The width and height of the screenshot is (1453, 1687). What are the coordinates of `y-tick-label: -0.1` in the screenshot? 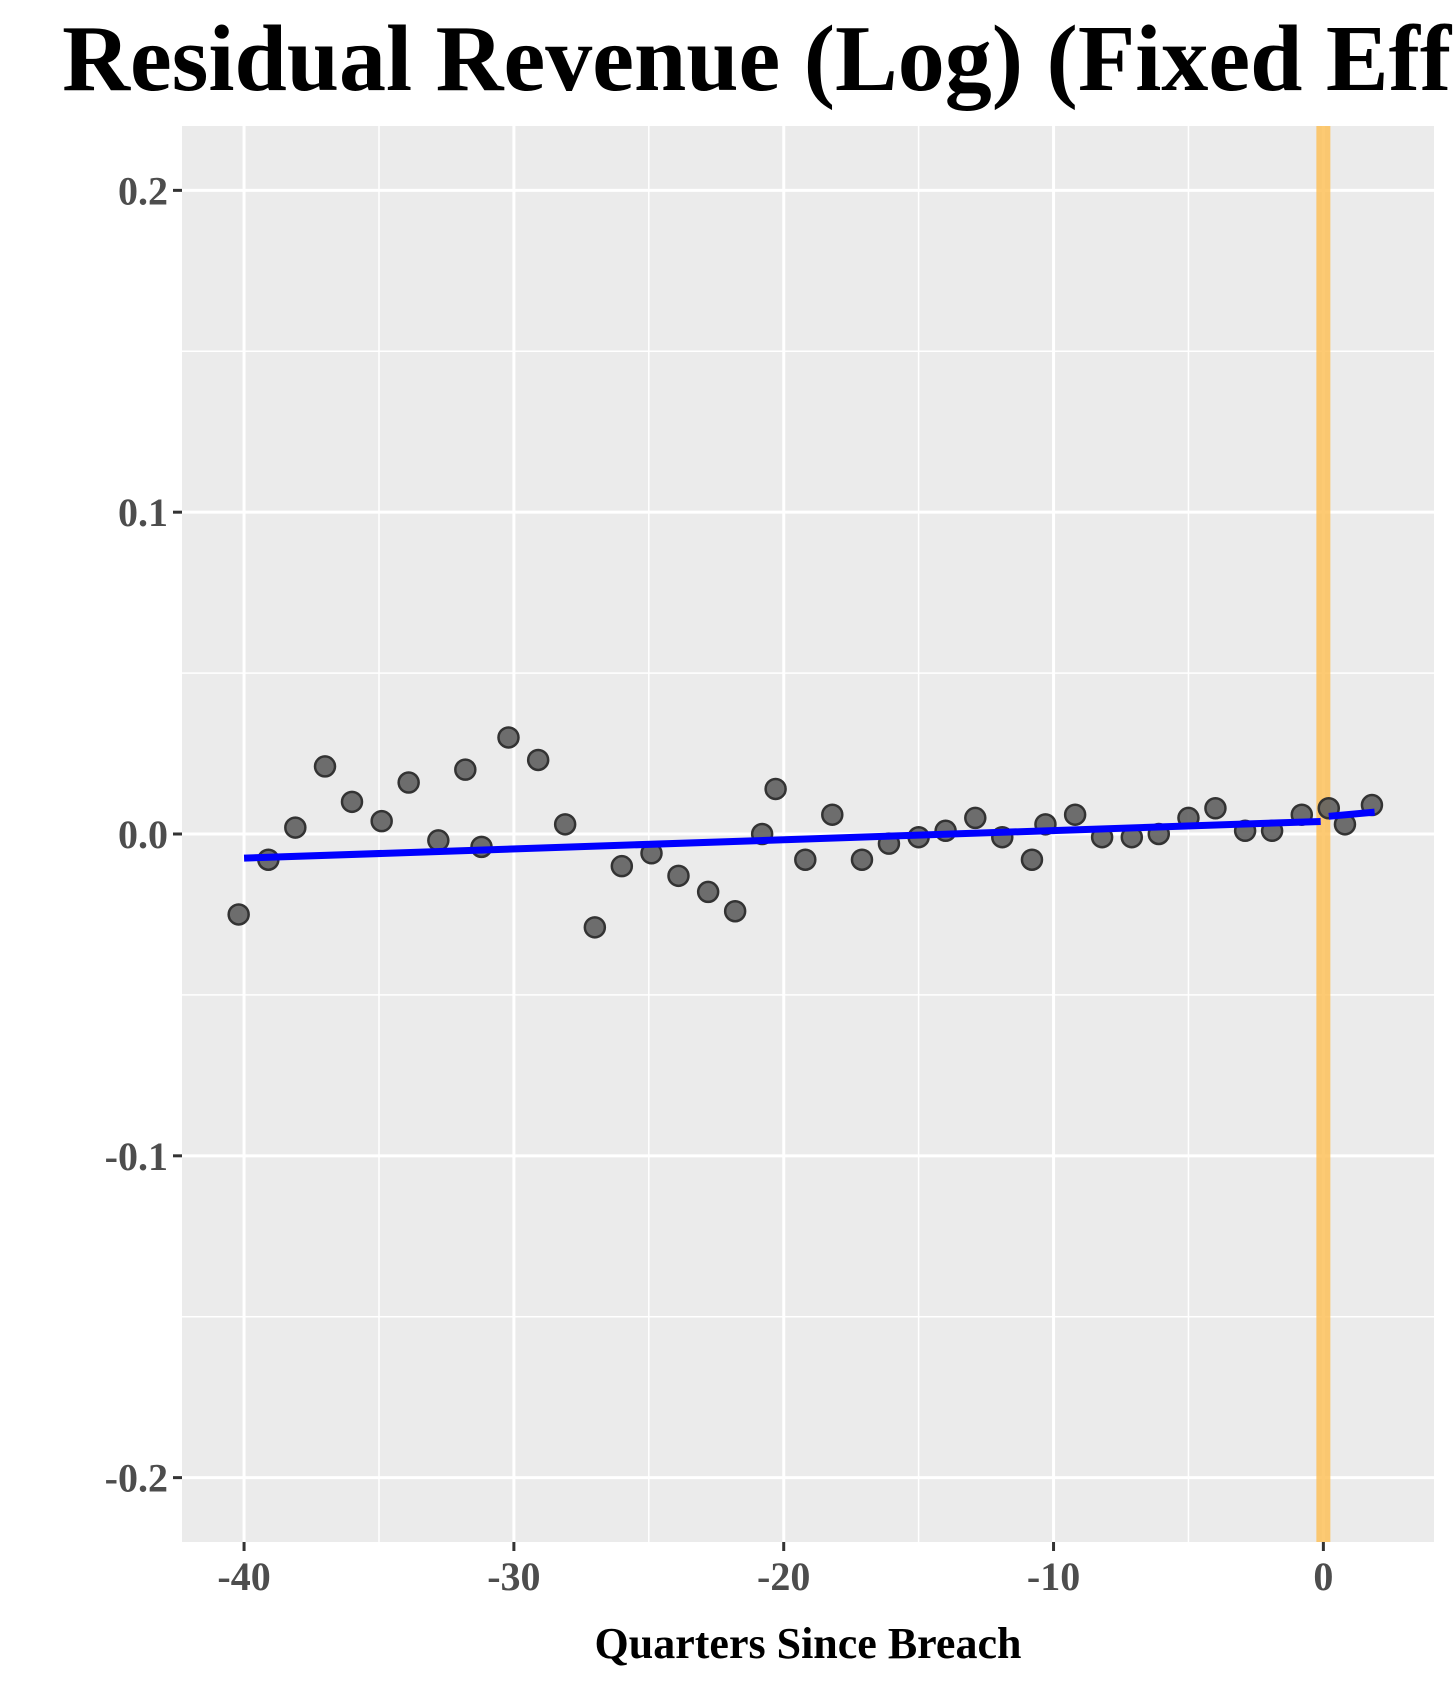 It's located at (136, 1156).